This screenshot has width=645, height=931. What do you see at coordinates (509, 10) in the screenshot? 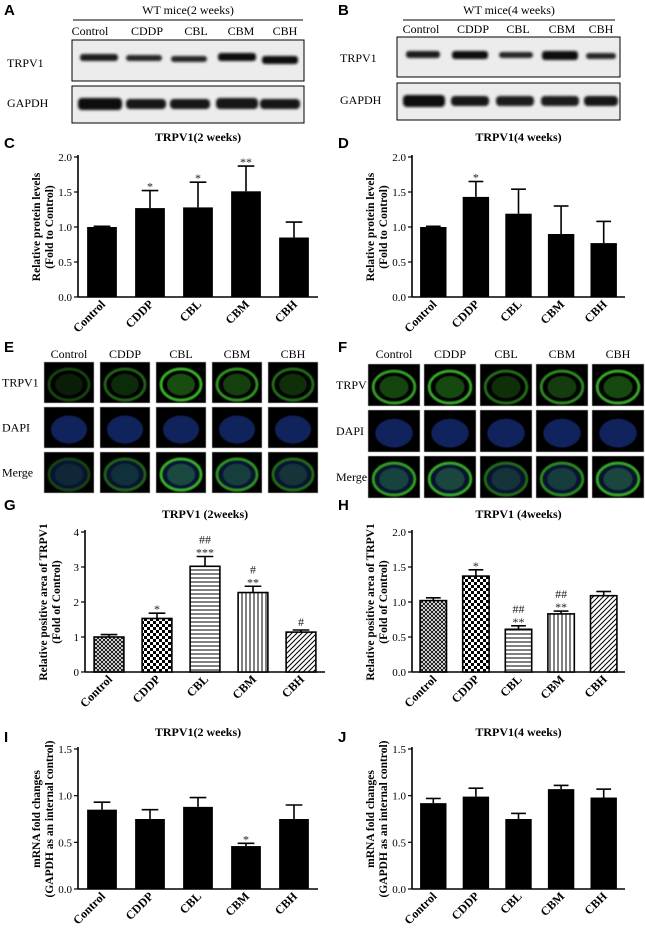
I see `blot-b-header: WT mice(4 weeks)` at bounding box center [509, 10].